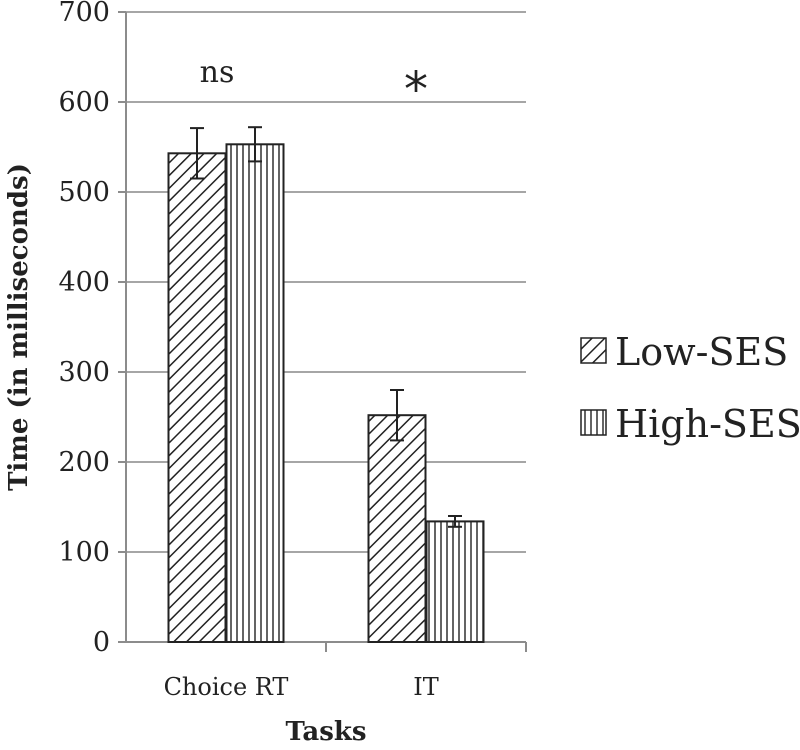 The image size is (800, 750). I want to click on legend-label-low-ses: Low-SES, so click(701, 352).